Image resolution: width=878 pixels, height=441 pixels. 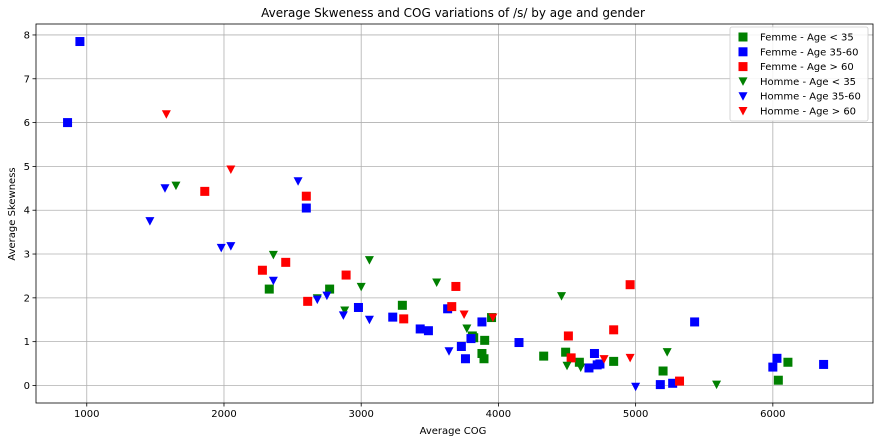 I want to click on x-tick-label: 6000, so click(x=772, y=414).